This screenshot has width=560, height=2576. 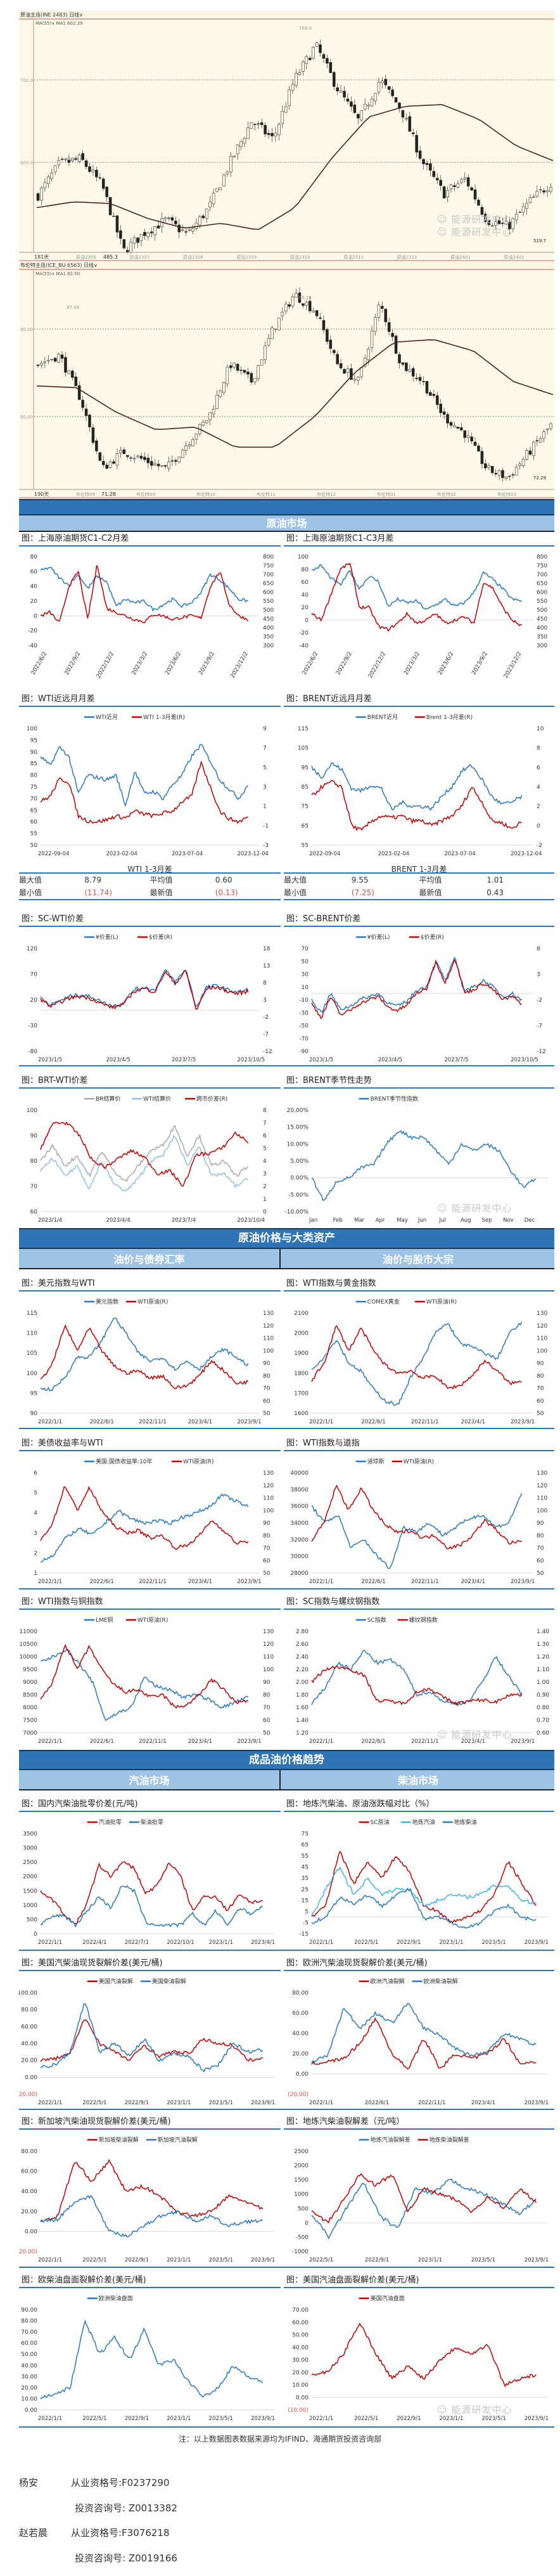 I want to click on tick-label: 2022-09-04, so click(x=324, y=854).